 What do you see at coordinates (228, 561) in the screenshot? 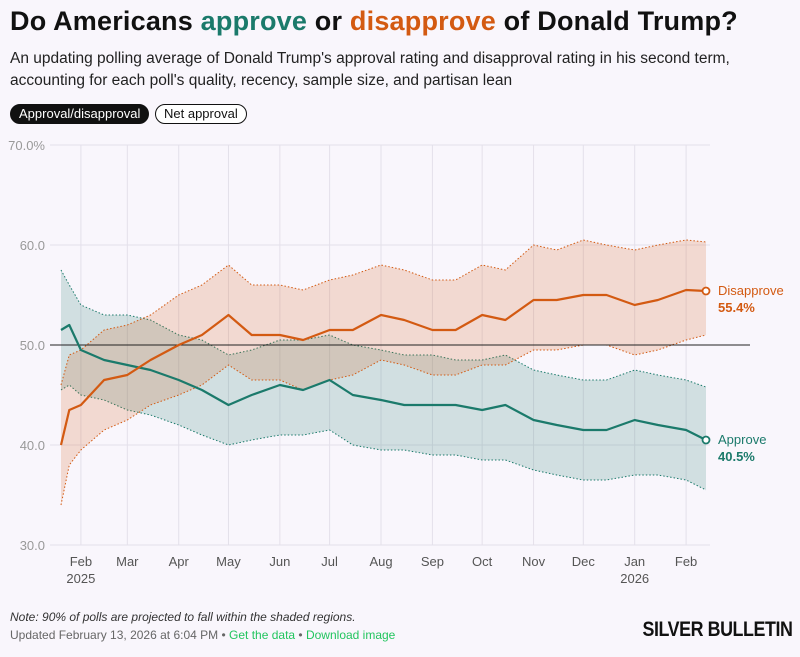
I see `x-tick-label: May` at bounding box center [228, 561].